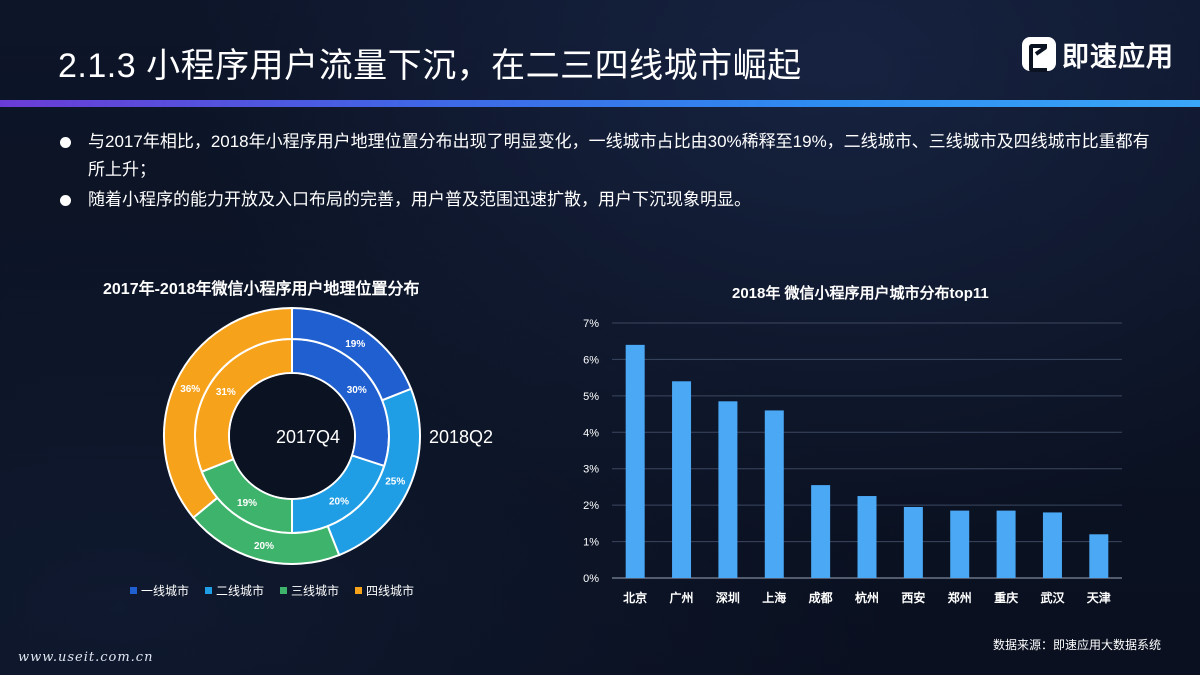  What do you see at coordinates (86, 657) in the screenshot?
I see `watermark: www.useit.com.cn` at bounding box center [86, 657].